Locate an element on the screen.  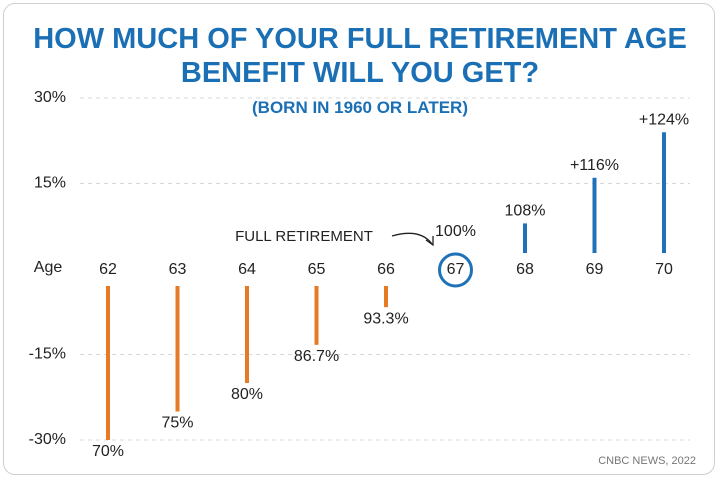
x-tick-label: 68 is located at coordinates (525, 269).